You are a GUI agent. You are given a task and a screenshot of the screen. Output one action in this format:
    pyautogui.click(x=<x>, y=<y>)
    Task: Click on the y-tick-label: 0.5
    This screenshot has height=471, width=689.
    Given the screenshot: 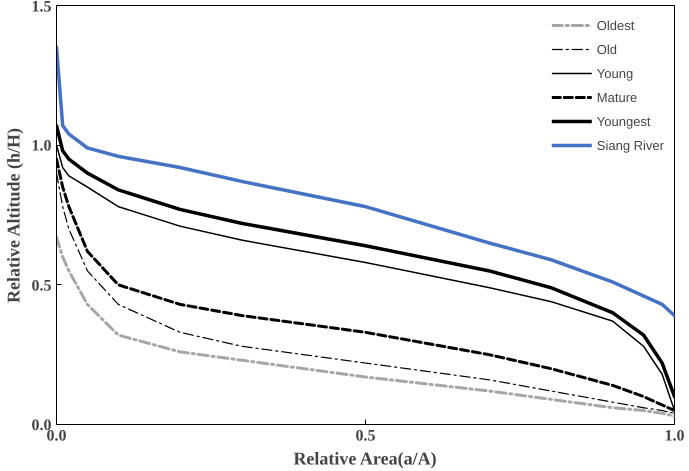 What is the action you would take?
    pyautogui.click(x=42, y=285)
    